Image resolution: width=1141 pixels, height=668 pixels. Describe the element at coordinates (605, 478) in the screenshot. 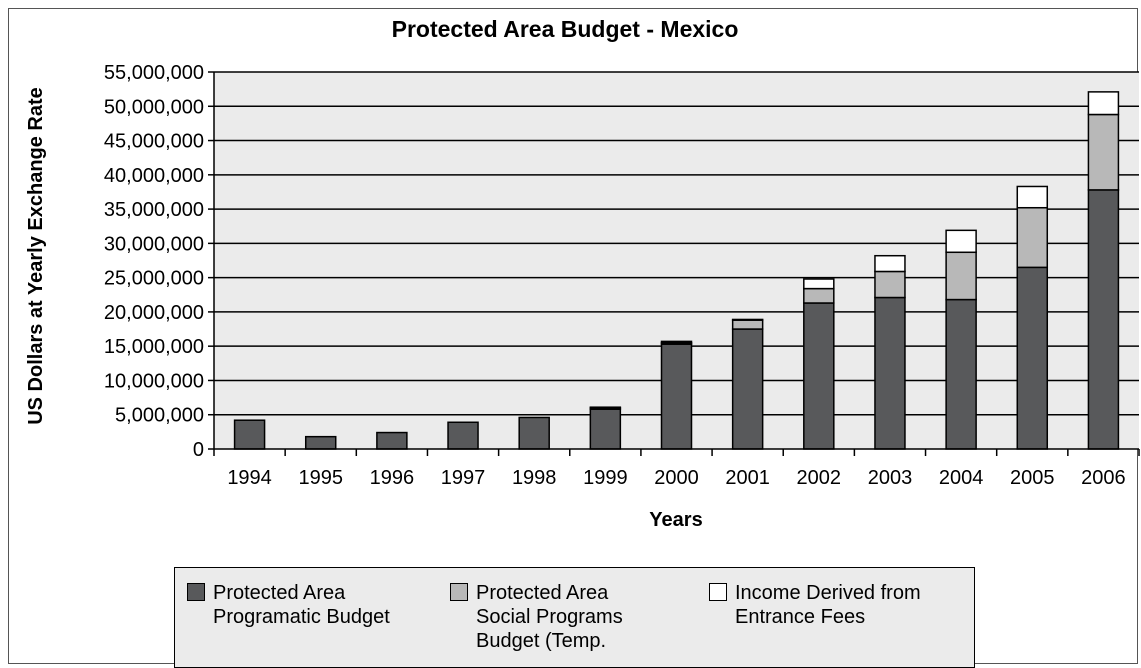

I see `x-tick-label: 1999` at that location.